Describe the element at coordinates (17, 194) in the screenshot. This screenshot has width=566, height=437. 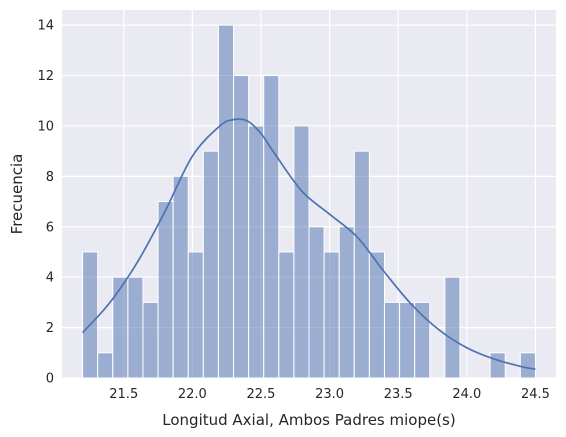
I see `y-axis-label: Frecuencia` at that location.